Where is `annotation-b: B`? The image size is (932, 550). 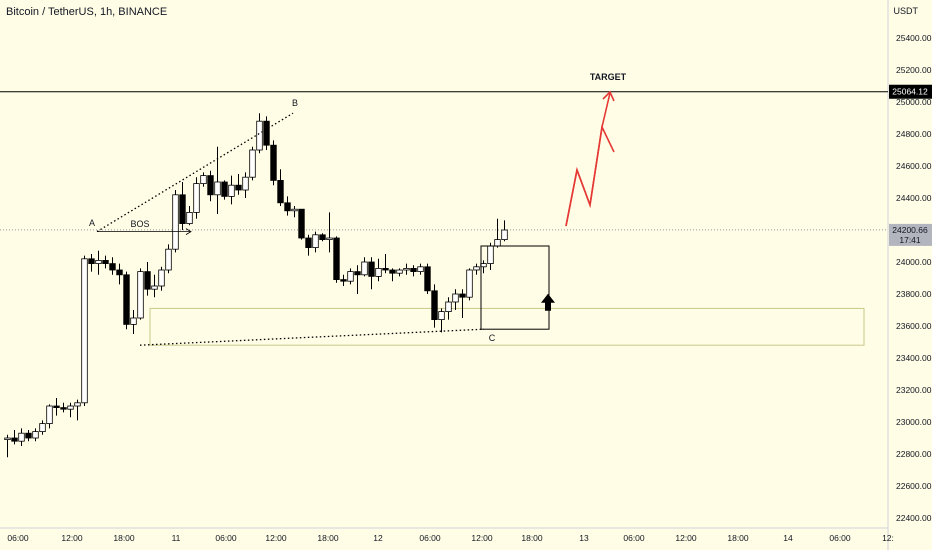 annotation-b: B is located at coordinates (295, 103).